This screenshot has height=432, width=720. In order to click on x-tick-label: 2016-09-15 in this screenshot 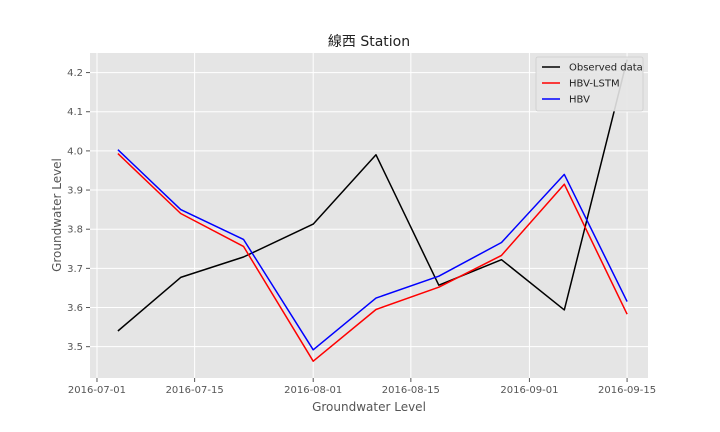, I will do `click(627, 390)`.